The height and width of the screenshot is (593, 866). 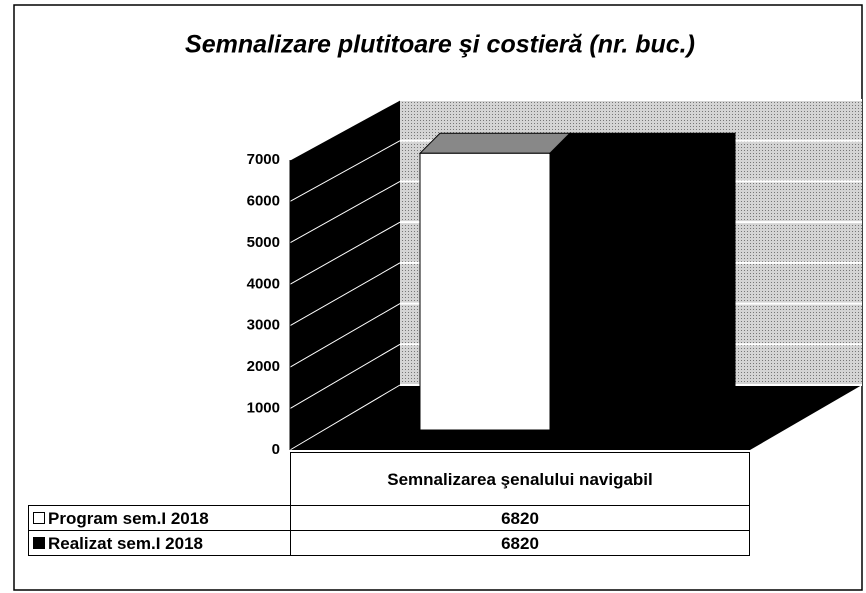 What do you see at coordinates (263, 408) in the screenshot?
I see `y-tick-label: 1000` at bounding box center [263, 408].